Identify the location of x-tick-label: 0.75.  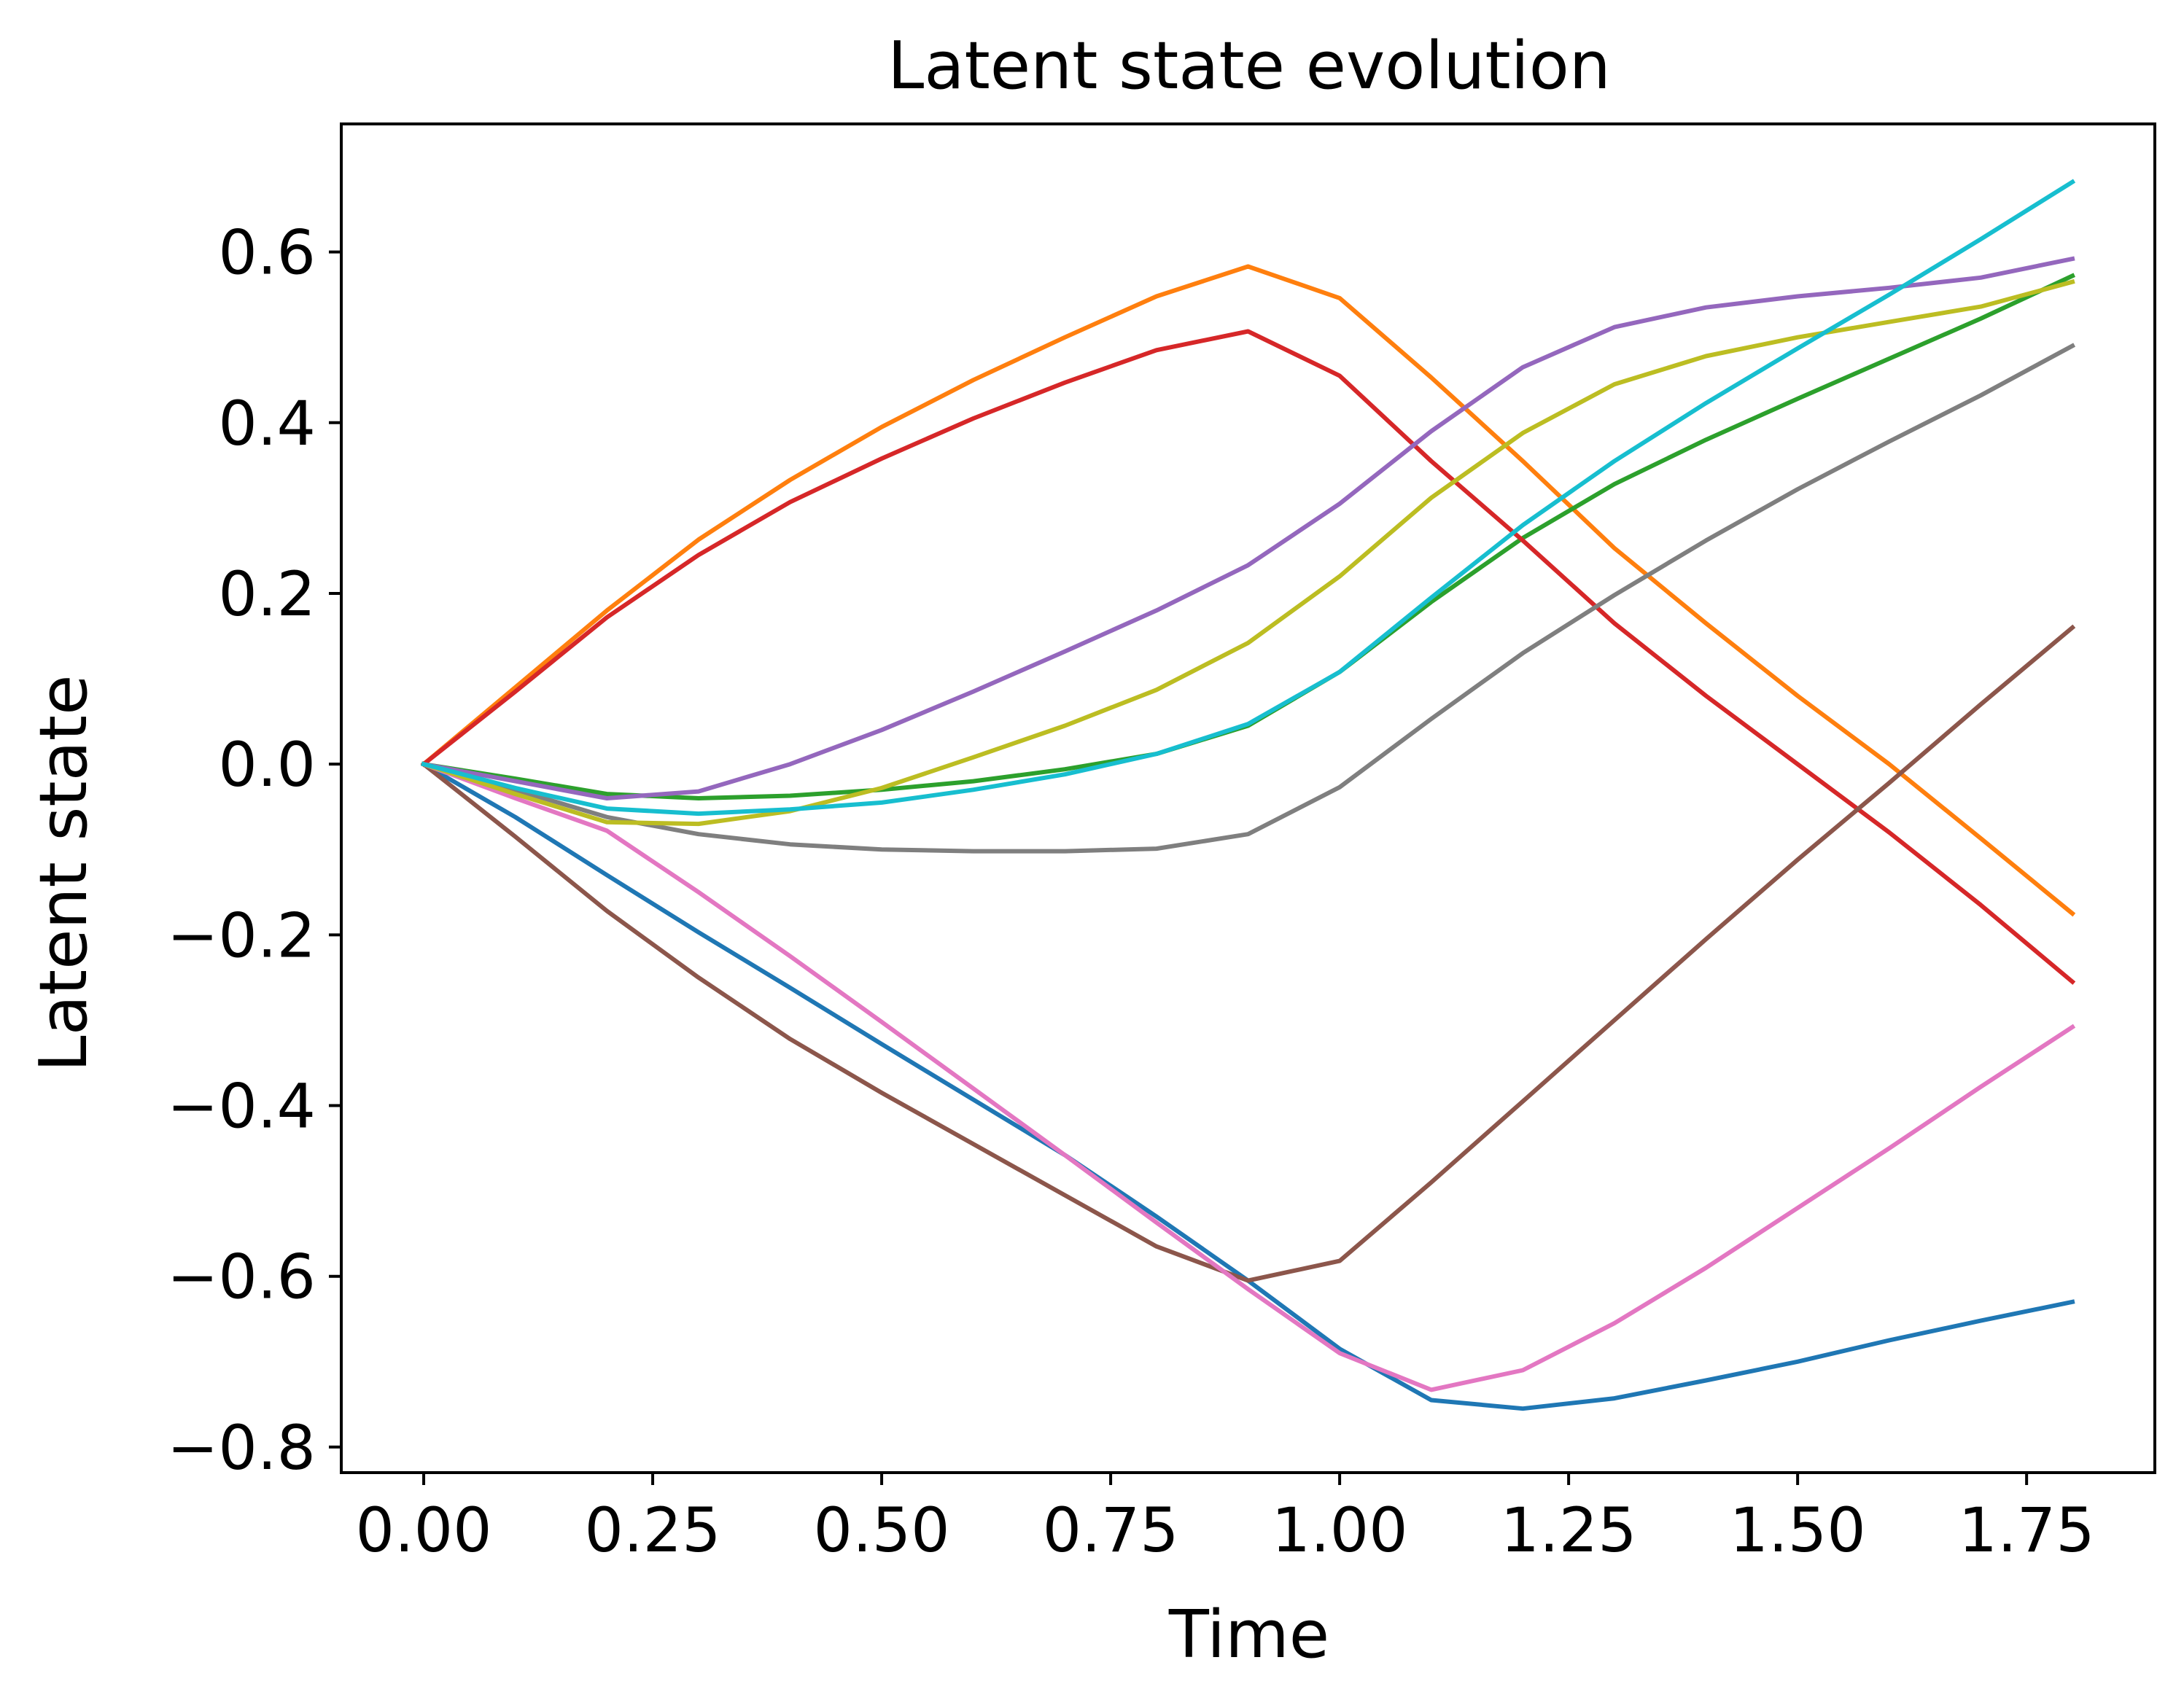
(1111, 1530).